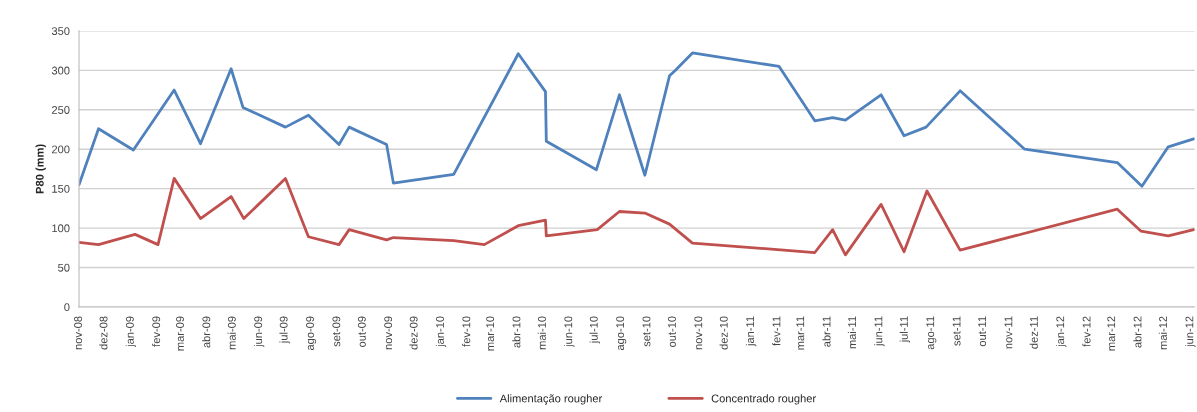 The image size is (1197, 412). Describe the element at coordinates (61, 110) in the screenshot. I see `y-tick-label: 250` at that location.